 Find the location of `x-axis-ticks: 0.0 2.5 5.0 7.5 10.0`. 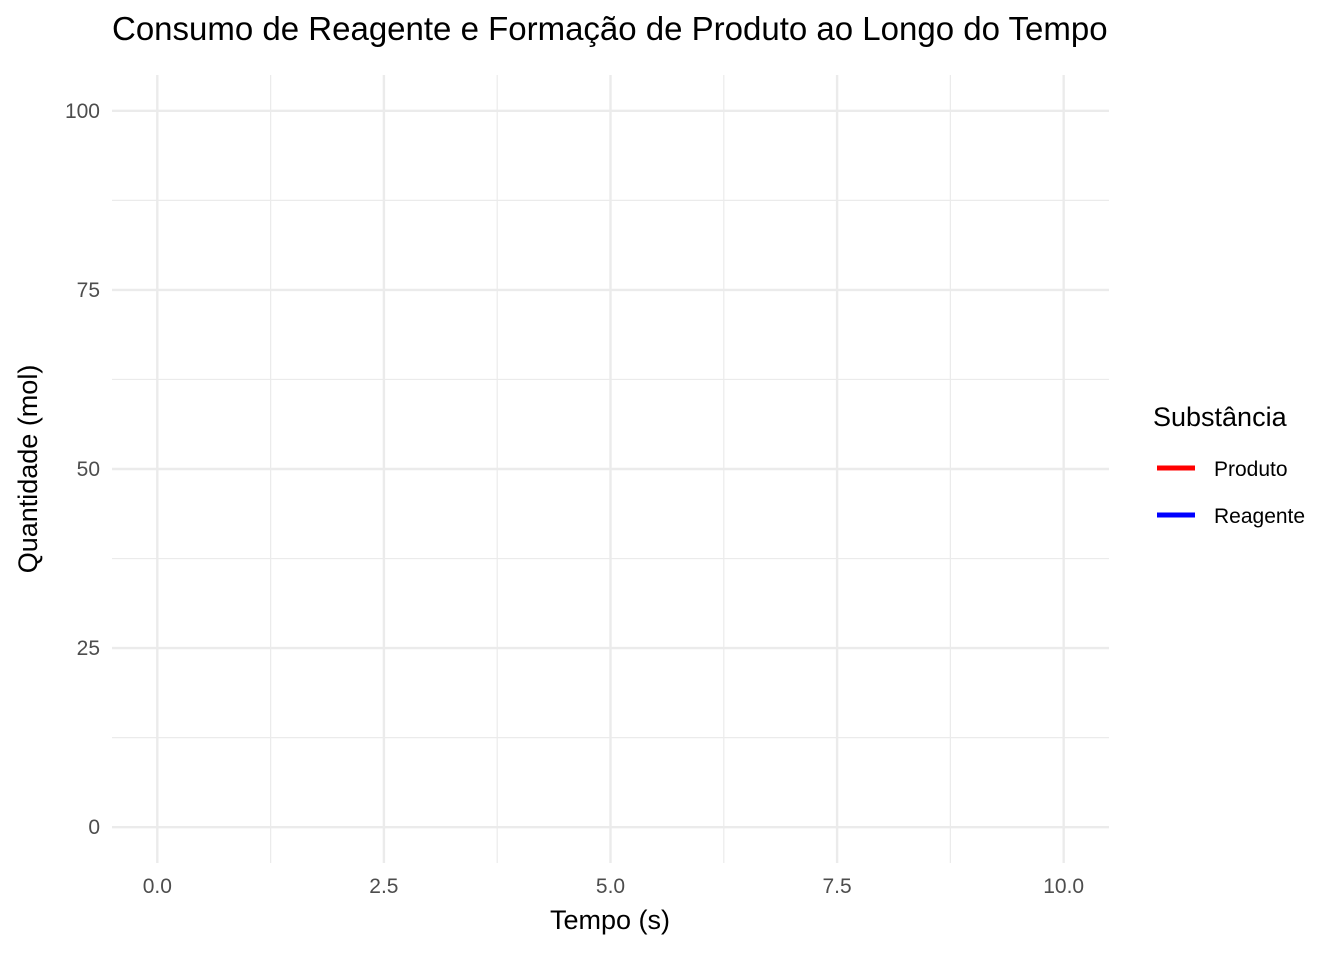

x-axis-ticks: 0.0 2.5 5.0 7.5 10.0 is located at coordinates (613, 886).